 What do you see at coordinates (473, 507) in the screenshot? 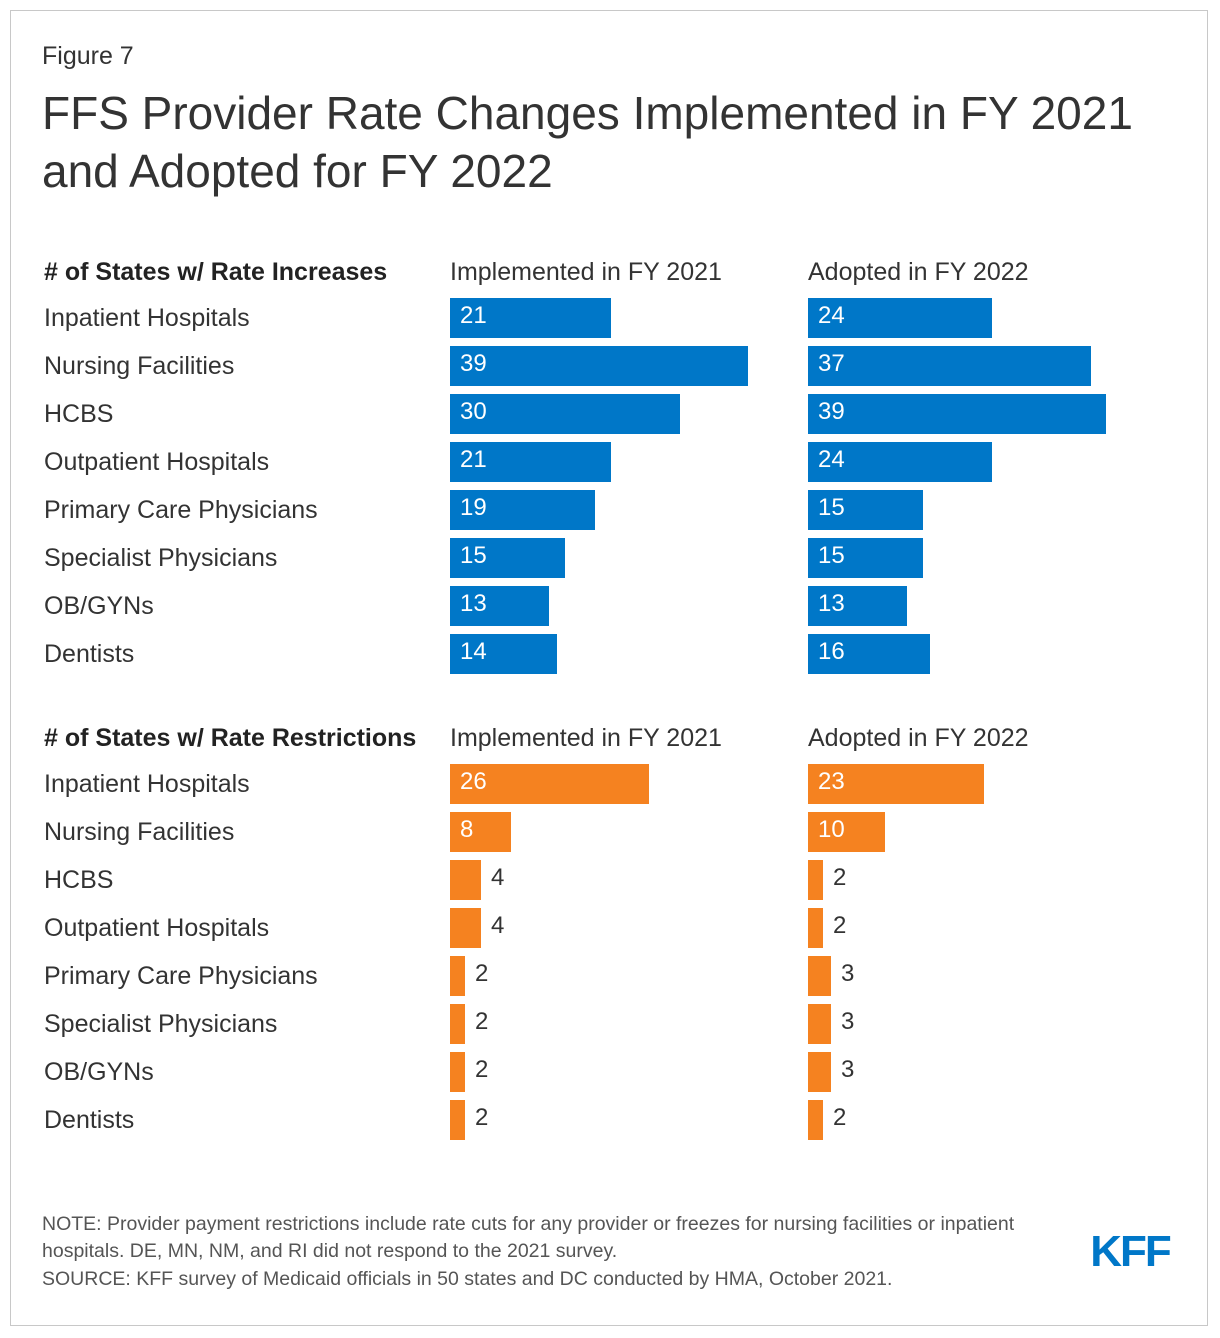
I see `data-label: 19` at bounding box center [473, 507].